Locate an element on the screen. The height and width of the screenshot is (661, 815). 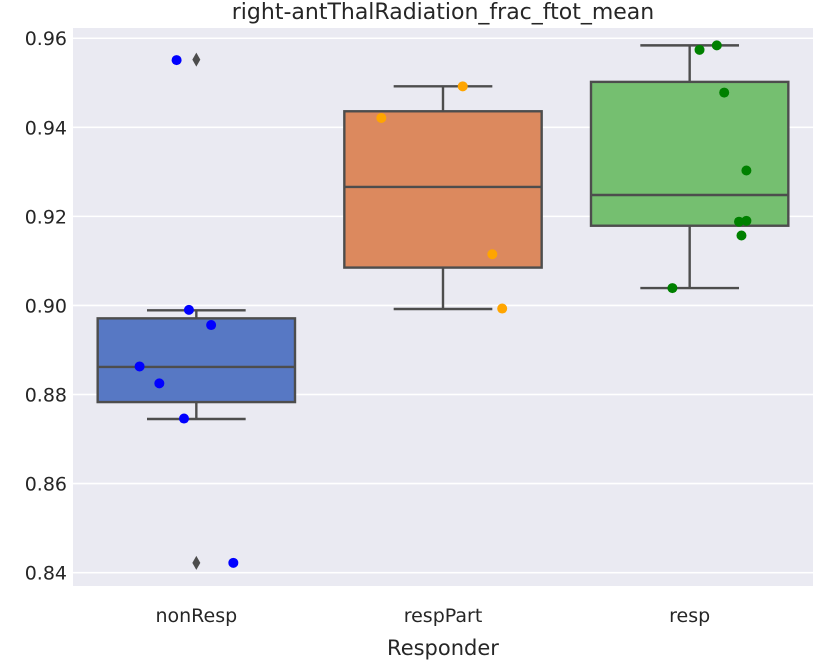
x-axis: nonResp respPart resp is located at coordinates (432, 616).